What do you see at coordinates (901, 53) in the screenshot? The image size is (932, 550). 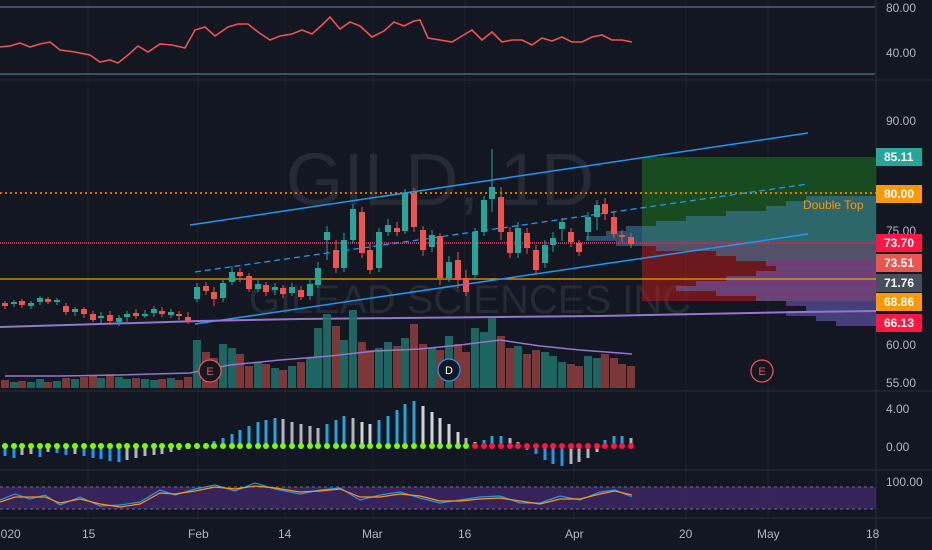 I see `rsi-tick-40: 40.00` at bounding box center [901, 53].